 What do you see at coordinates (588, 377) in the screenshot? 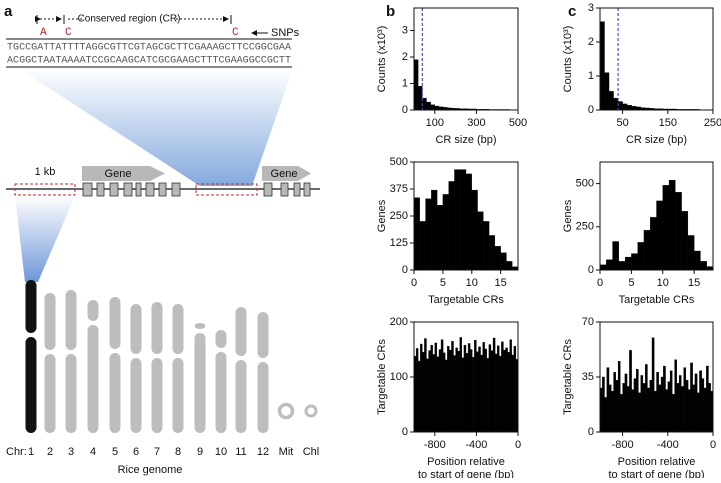
I see `y-tick-label: 35` at bounding box center [588, 377].